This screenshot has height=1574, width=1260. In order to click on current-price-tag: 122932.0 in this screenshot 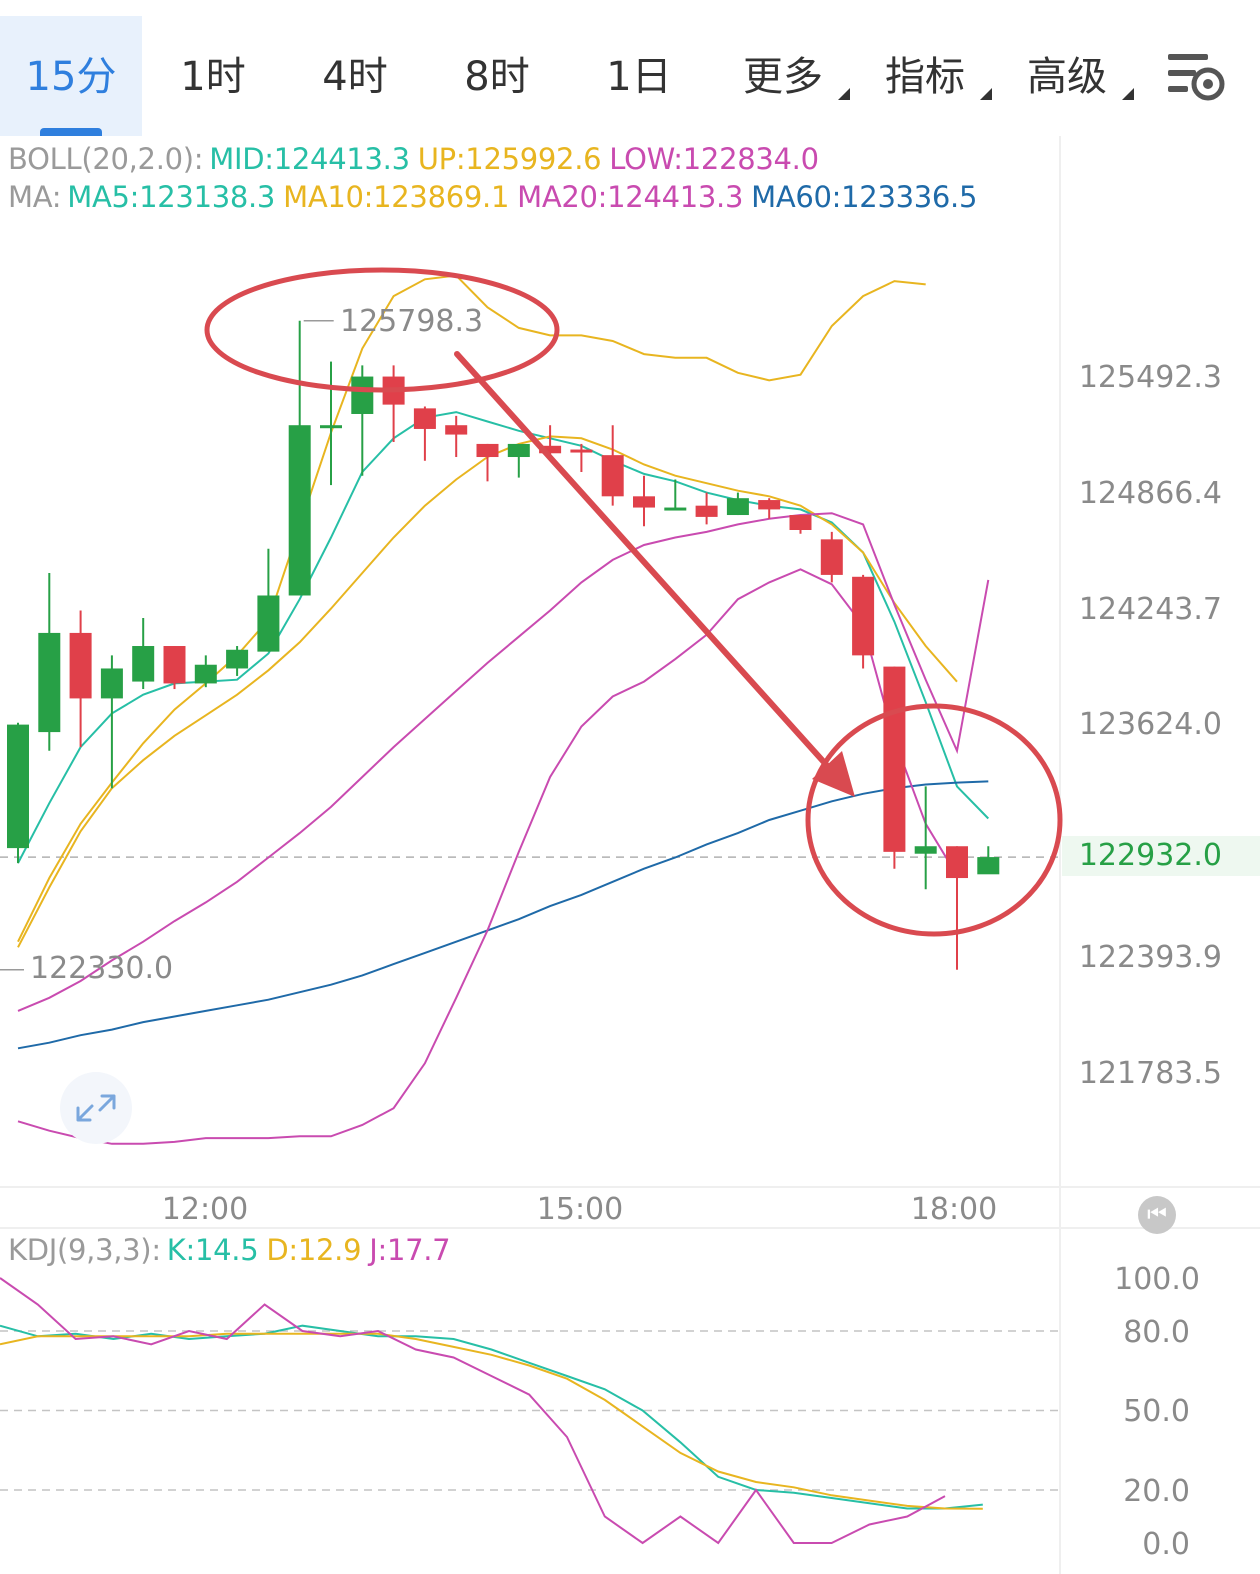, I will do `click(1161, 856)`.